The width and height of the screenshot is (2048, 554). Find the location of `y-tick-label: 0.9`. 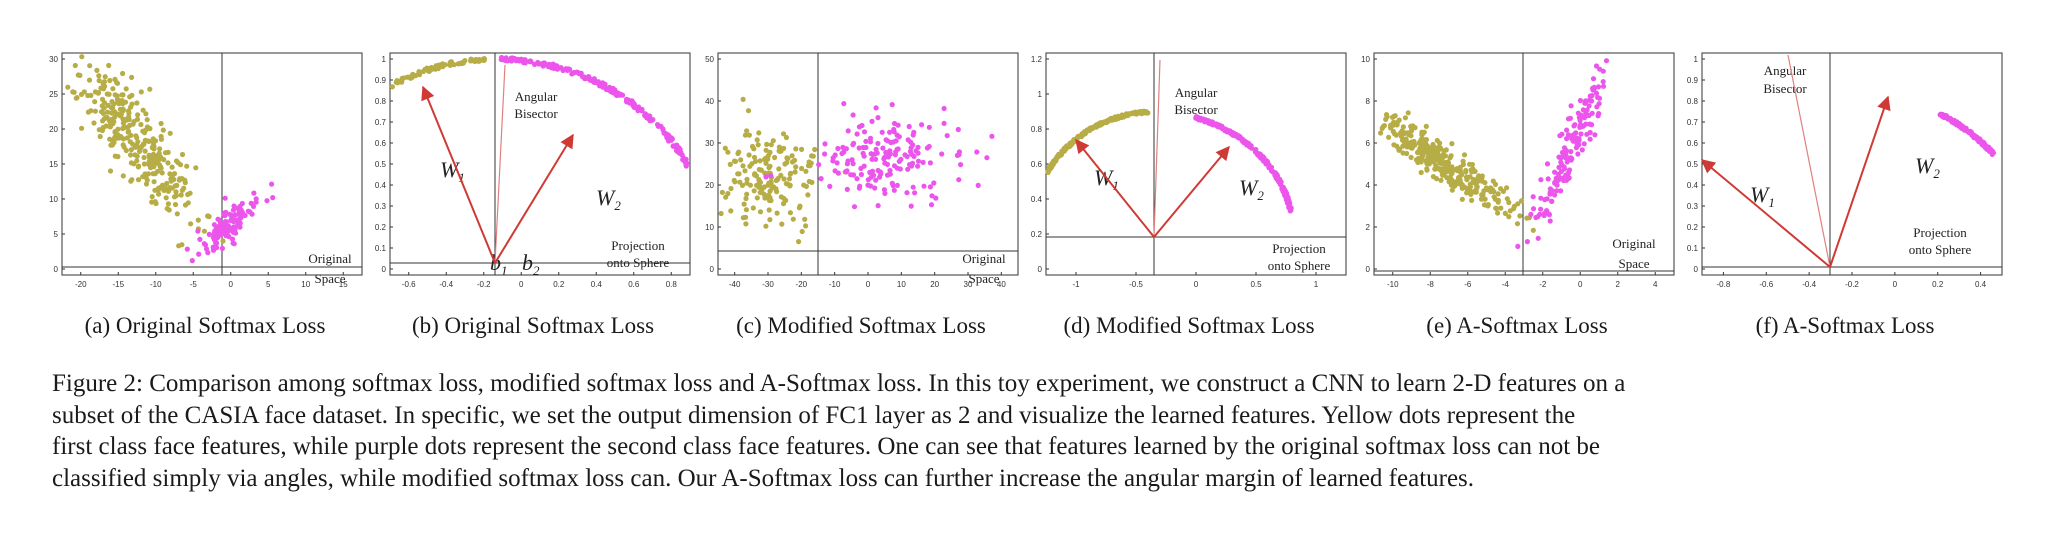

y-tick-label: 0.9 is located at coordinates (1693, 80).